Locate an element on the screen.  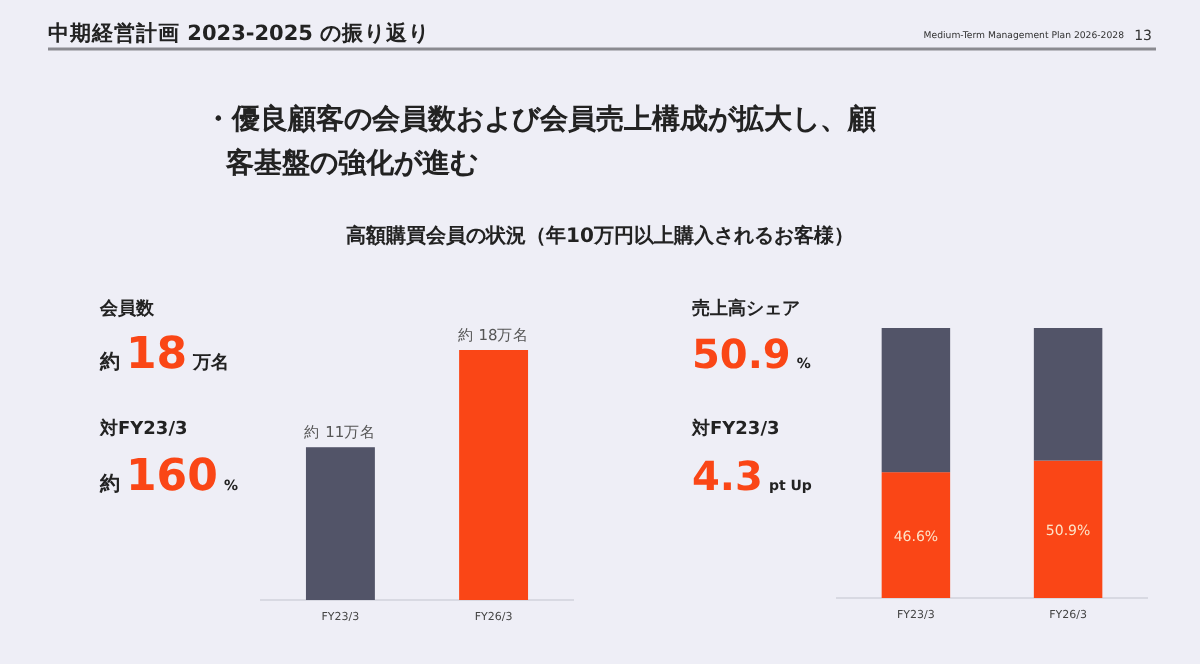
text: 50.9 is located at coordinates (741, 354).